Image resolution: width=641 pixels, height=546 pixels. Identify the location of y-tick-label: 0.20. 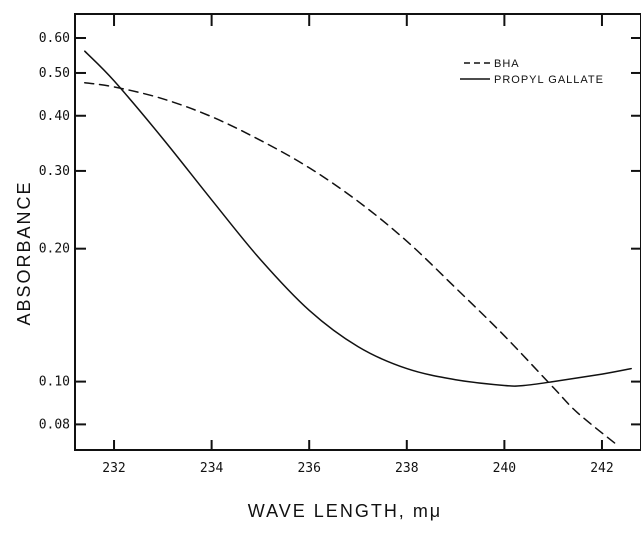
(54, 249).